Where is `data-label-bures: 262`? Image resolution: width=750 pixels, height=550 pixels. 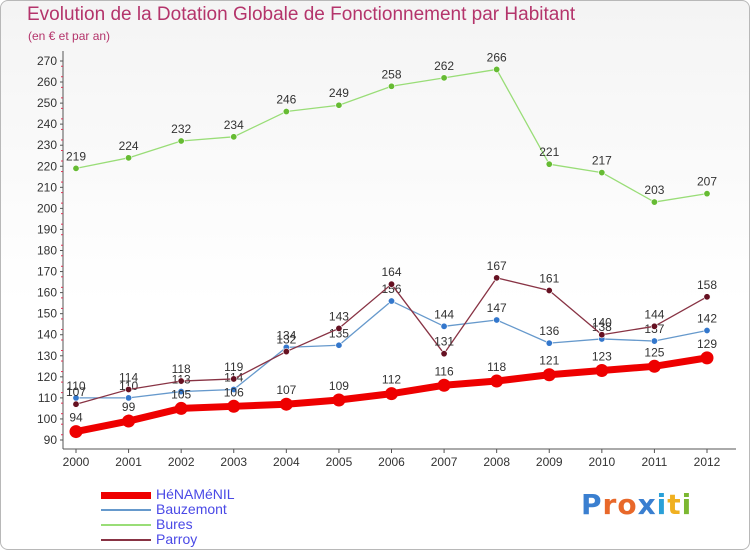 data-label-bures: 262 is located at coordinates (444, 66).